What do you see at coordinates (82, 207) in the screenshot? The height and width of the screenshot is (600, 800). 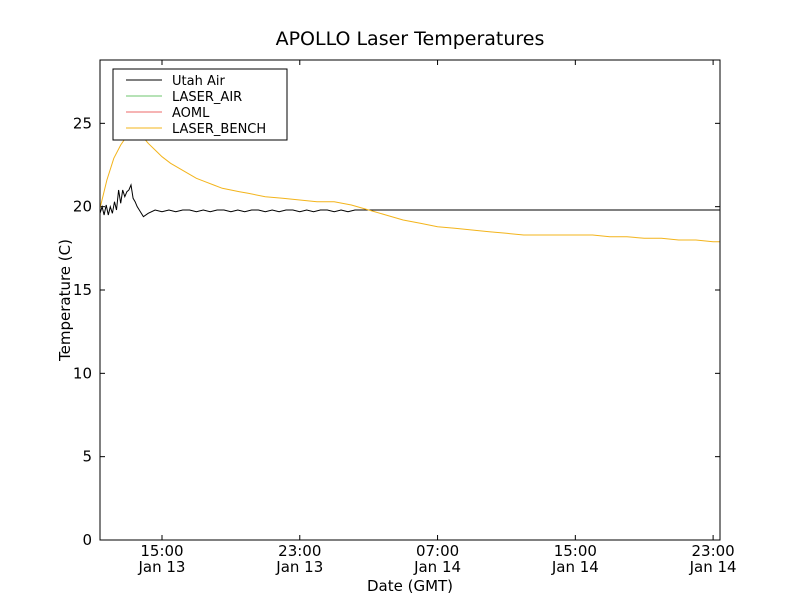 I see `y-tick-label: 20` at bounding box center [82, 207].